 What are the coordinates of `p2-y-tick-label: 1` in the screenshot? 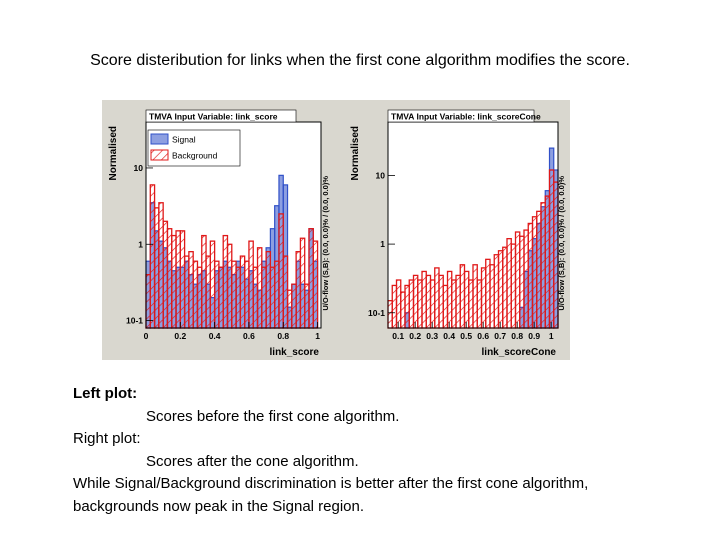 It's located at (382, 244).